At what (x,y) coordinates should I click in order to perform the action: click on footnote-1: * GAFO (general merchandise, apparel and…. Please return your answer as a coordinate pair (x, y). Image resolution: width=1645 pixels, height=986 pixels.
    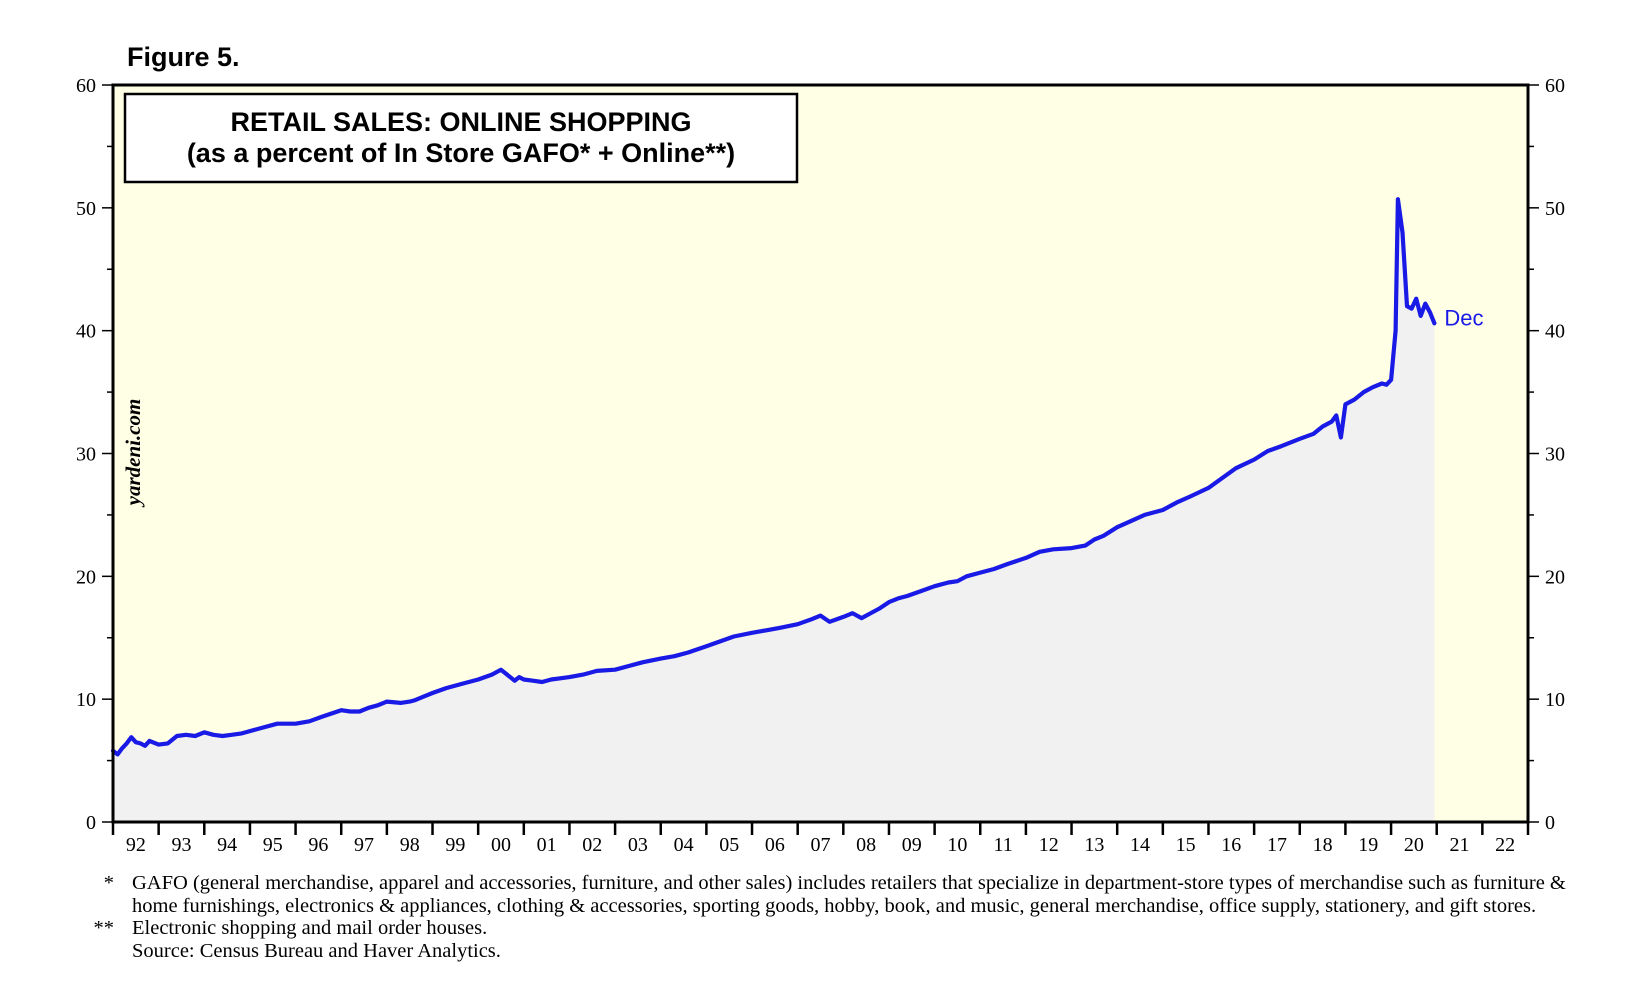
    Looking at the image, I should click on (830, 894).